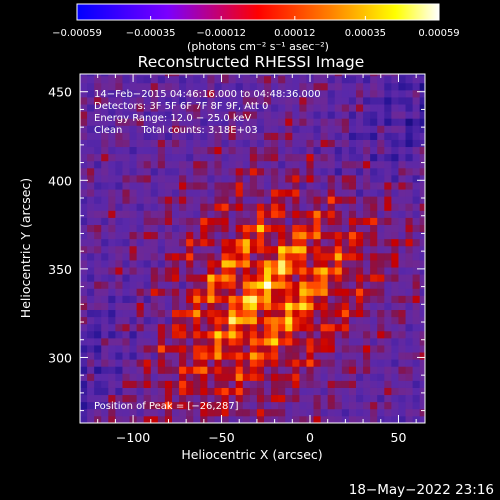 This screenshot has width=500, height=500. Describe the element at coordinates (221, 33) in the screenshot. I see `colorbar-tick-label: −0.00012` at that location.